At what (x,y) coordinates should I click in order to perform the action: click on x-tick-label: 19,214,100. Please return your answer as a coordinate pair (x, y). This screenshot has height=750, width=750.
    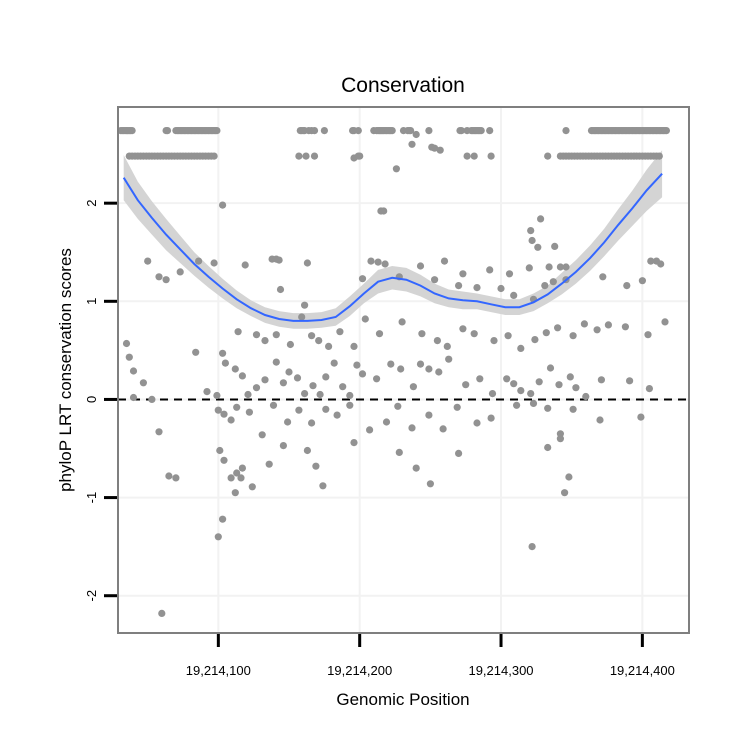
    Looking at the image, I should click on (218, 670).